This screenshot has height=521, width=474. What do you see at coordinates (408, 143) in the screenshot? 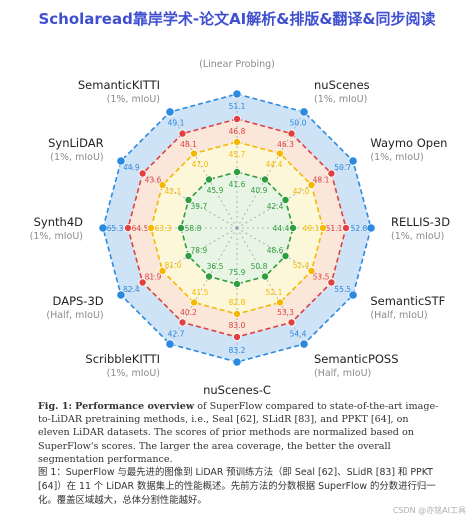
I see `axis-label: Waymo Open` at bounding box center [408, 143].